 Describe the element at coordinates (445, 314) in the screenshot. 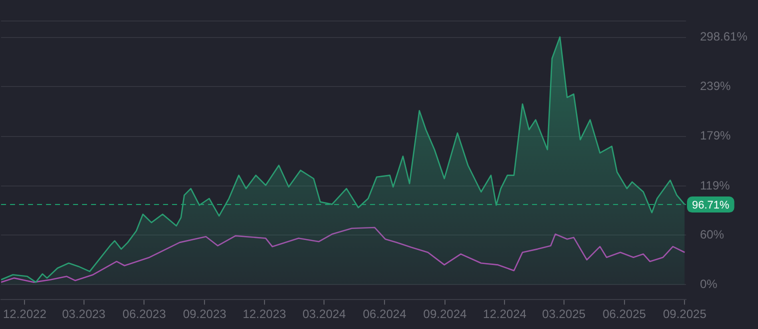

I see `x-tick-label: 09.2024` at that location.